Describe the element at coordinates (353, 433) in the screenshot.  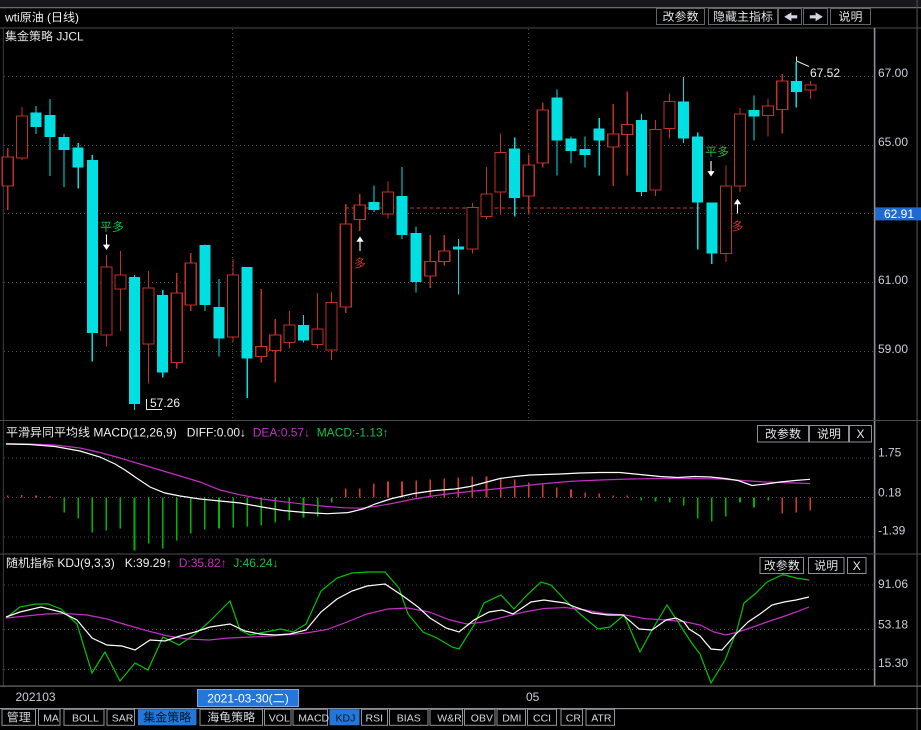
I see `svg-text: MACD:-1.13↑` at that location.